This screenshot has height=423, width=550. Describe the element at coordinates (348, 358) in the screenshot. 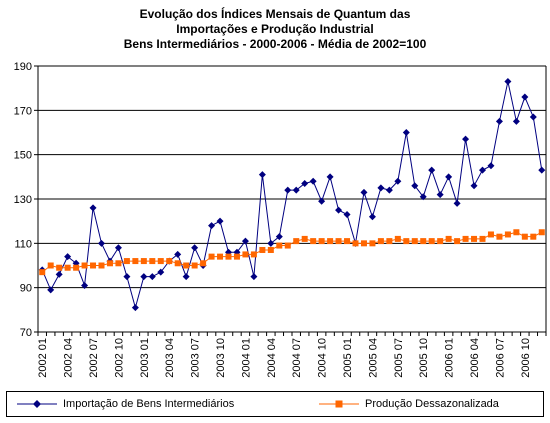

I see `x-tick-label: 2005 01` at that location.